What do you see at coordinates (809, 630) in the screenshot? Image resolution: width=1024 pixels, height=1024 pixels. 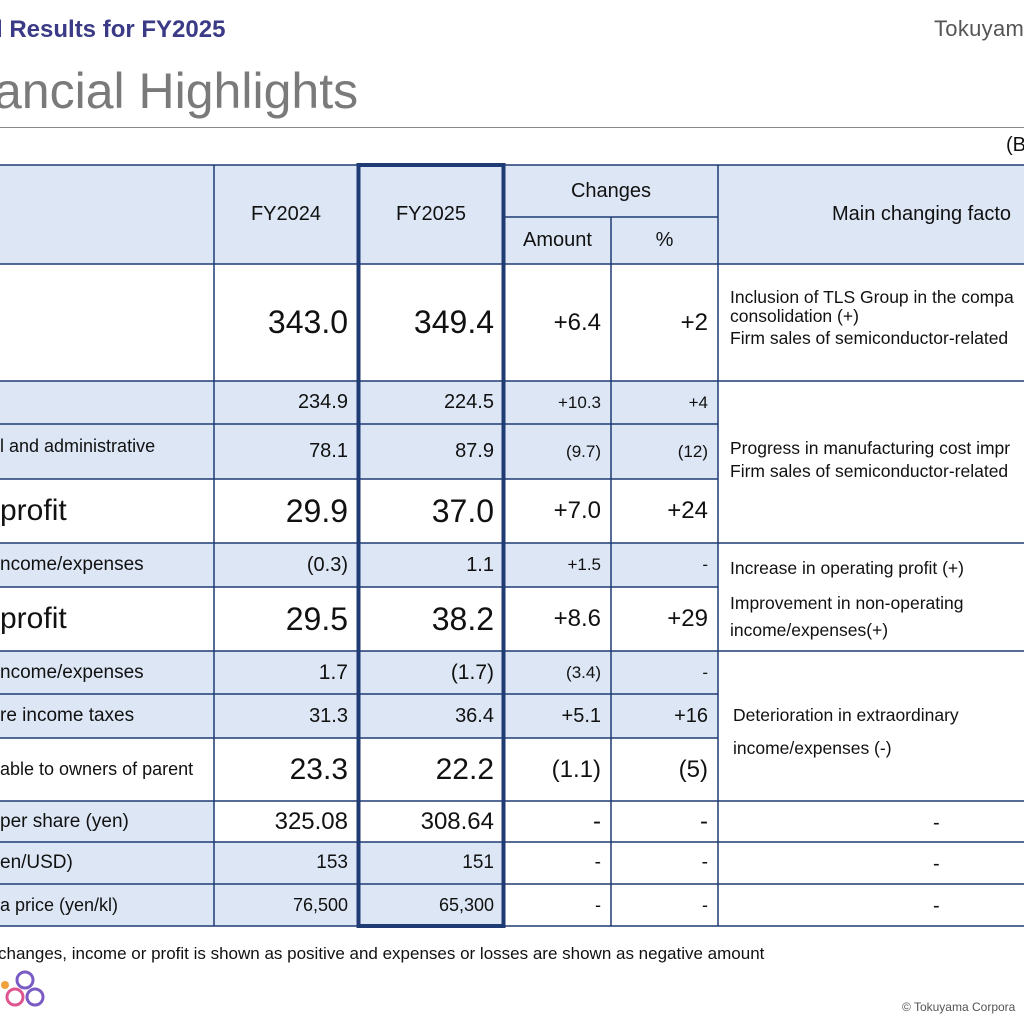 I see `factor-line: income/expenses(+)` at bounding box center [809, 630].